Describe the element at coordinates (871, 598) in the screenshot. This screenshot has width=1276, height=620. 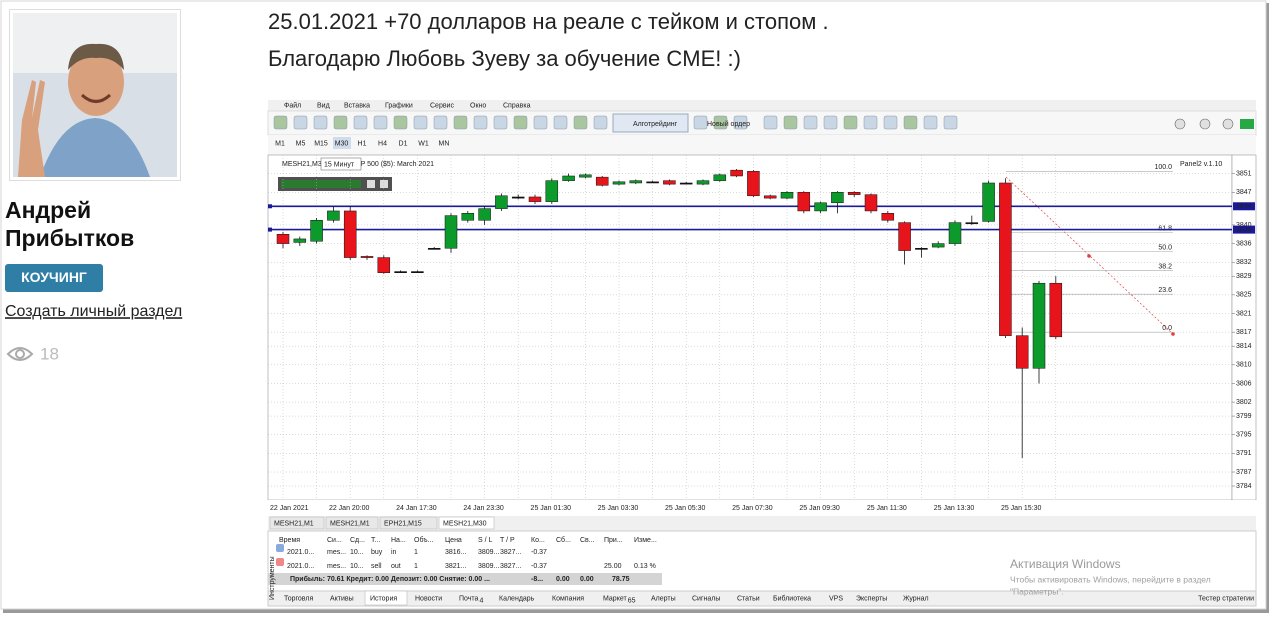
I see `bottom-tab: Эксперты` at that location.